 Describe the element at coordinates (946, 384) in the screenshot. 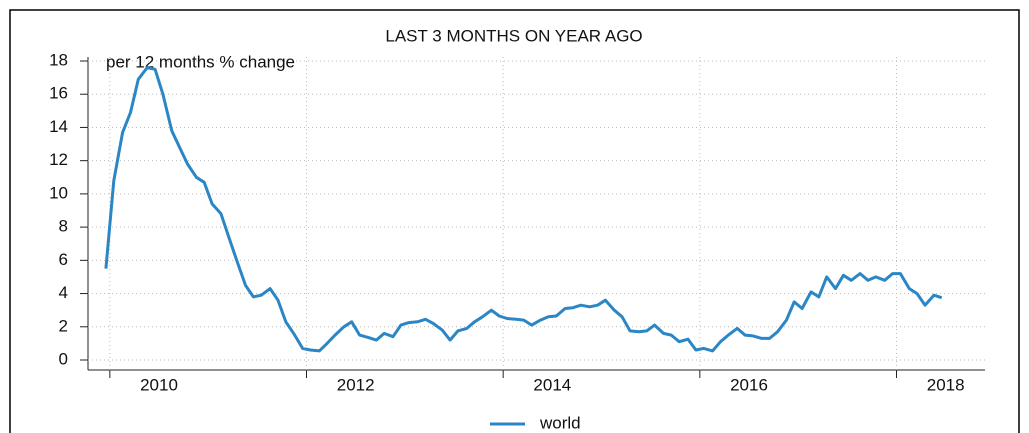

I see `x-tick-label: 2018` at that location.